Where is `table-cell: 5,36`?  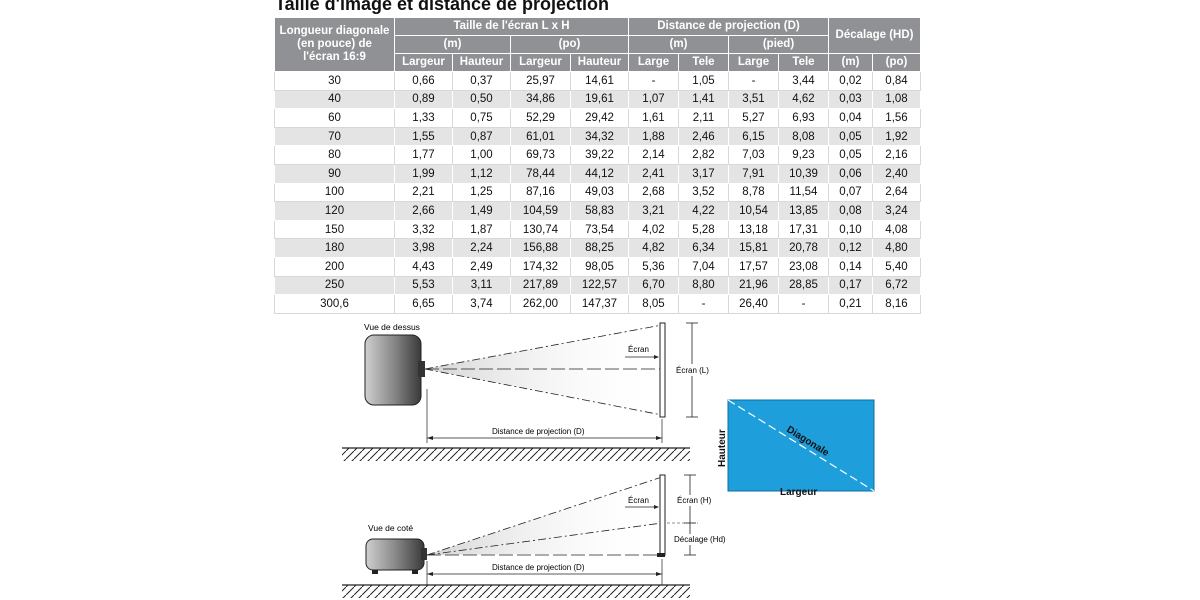
table-cell: 5,36 is located at coordinates (653, 266).